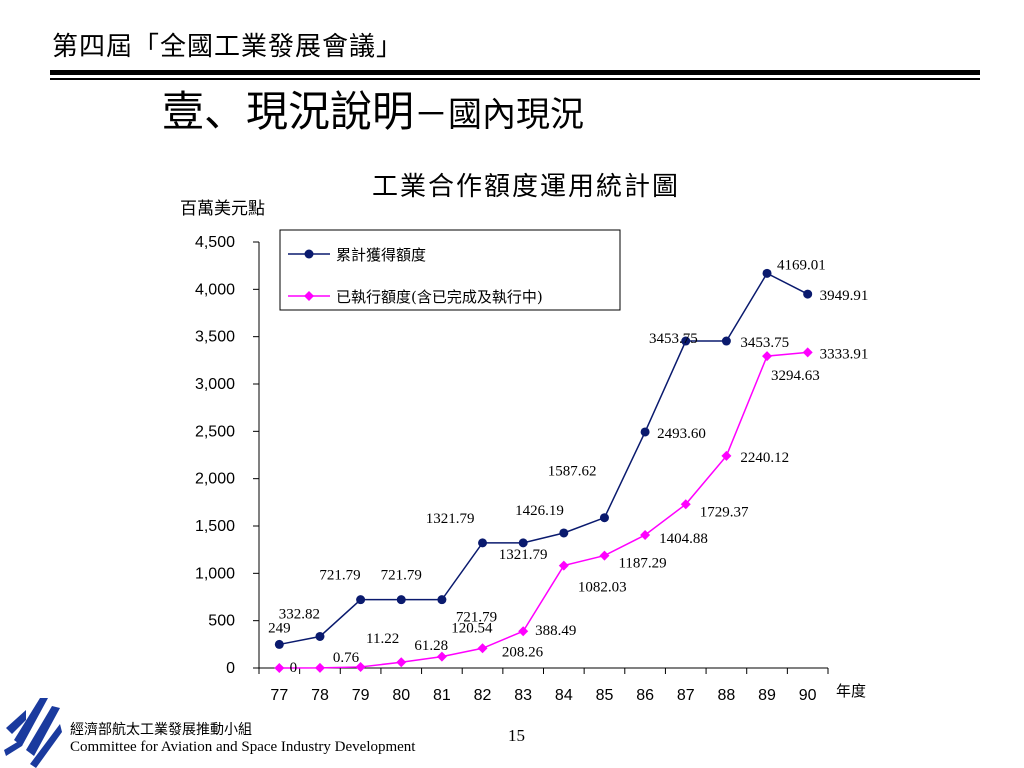 The width and height of the screenshot is (1024, 768). I want to click on executed-data-label: 1187.29, so click(642, 564).